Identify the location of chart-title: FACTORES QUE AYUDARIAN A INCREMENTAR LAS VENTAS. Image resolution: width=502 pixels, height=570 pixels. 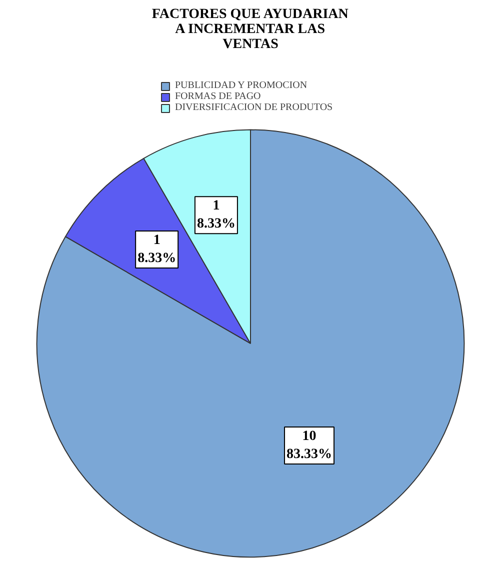
(250, 29).